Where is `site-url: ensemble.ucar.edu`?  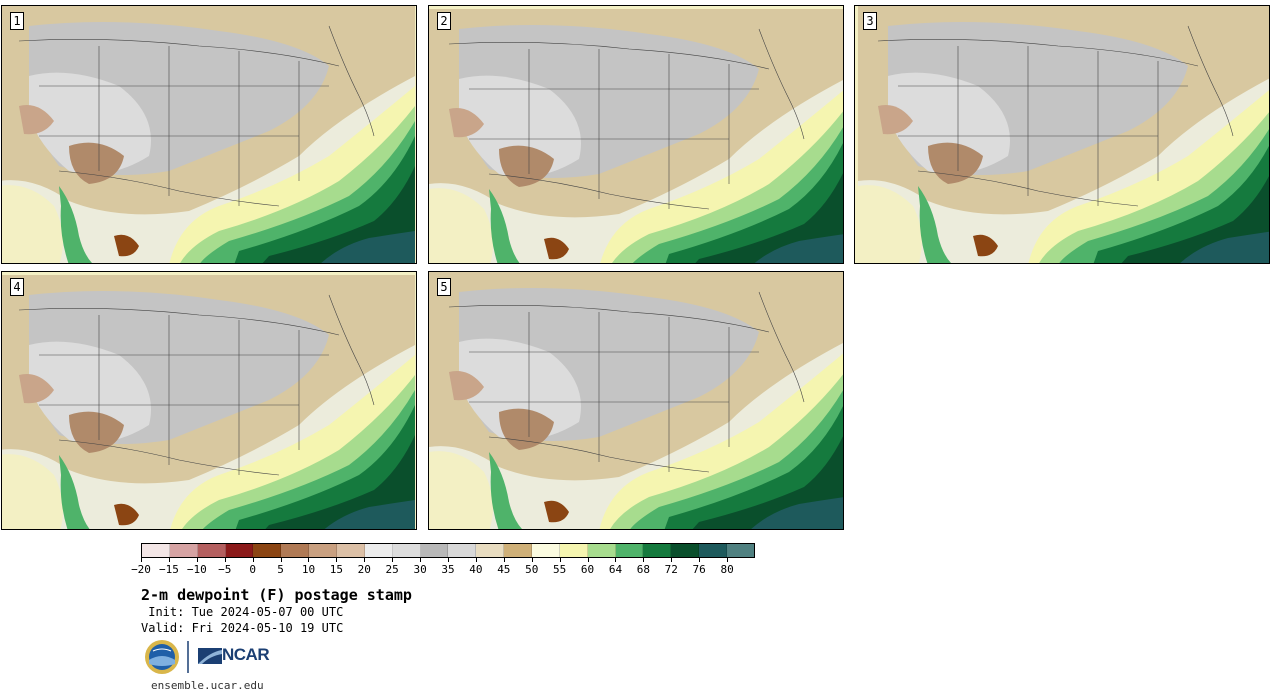 site-url: ensemble.ucar.edu is located at coordinates (207, 685).